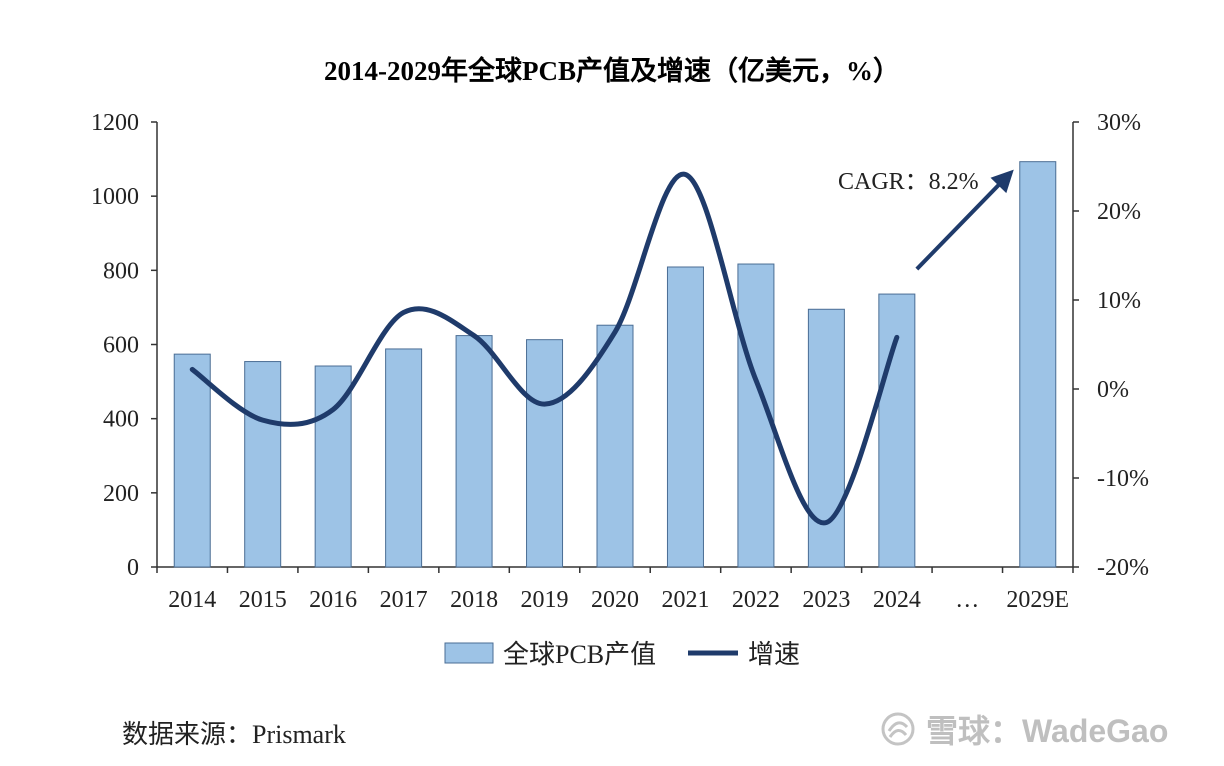 Image resolution: width=1224 pixels, height=766 pixels. What do you see at coordinates (234, 734) in the screenshot?
I see `source-note: 数据来源：Prismark` at bounding box center [234, 734].